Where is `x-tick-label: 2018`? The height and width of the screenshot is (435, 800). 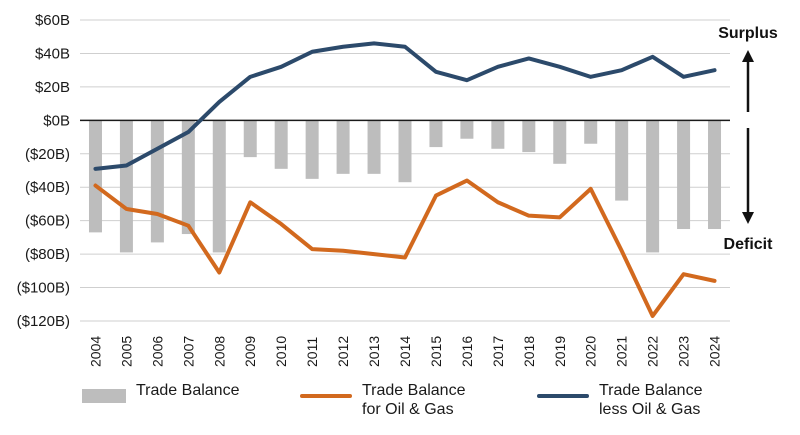 x-tick-label: 2018 is located at coordinates (529, 351).